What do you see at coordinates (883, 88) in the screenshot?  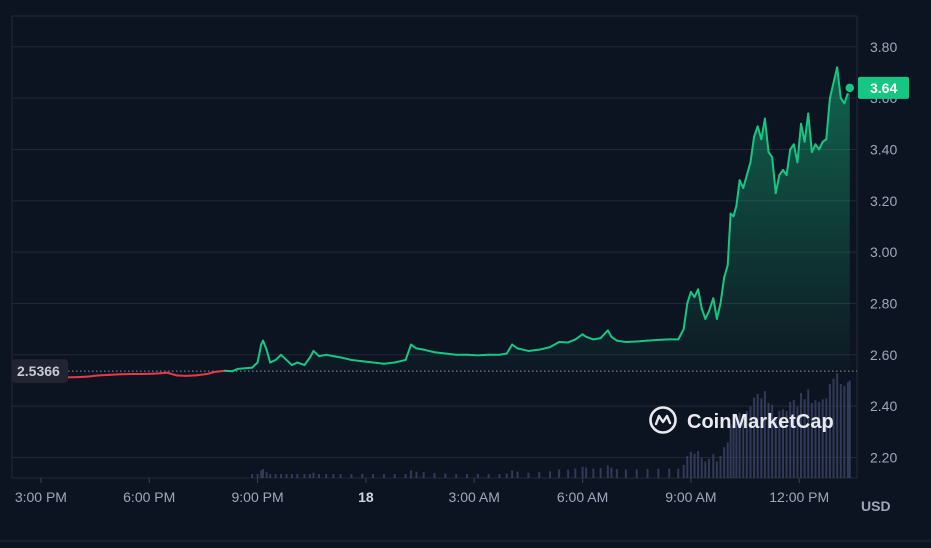 I see `current-price-value: 3.64` at bounding box center [883, 88].